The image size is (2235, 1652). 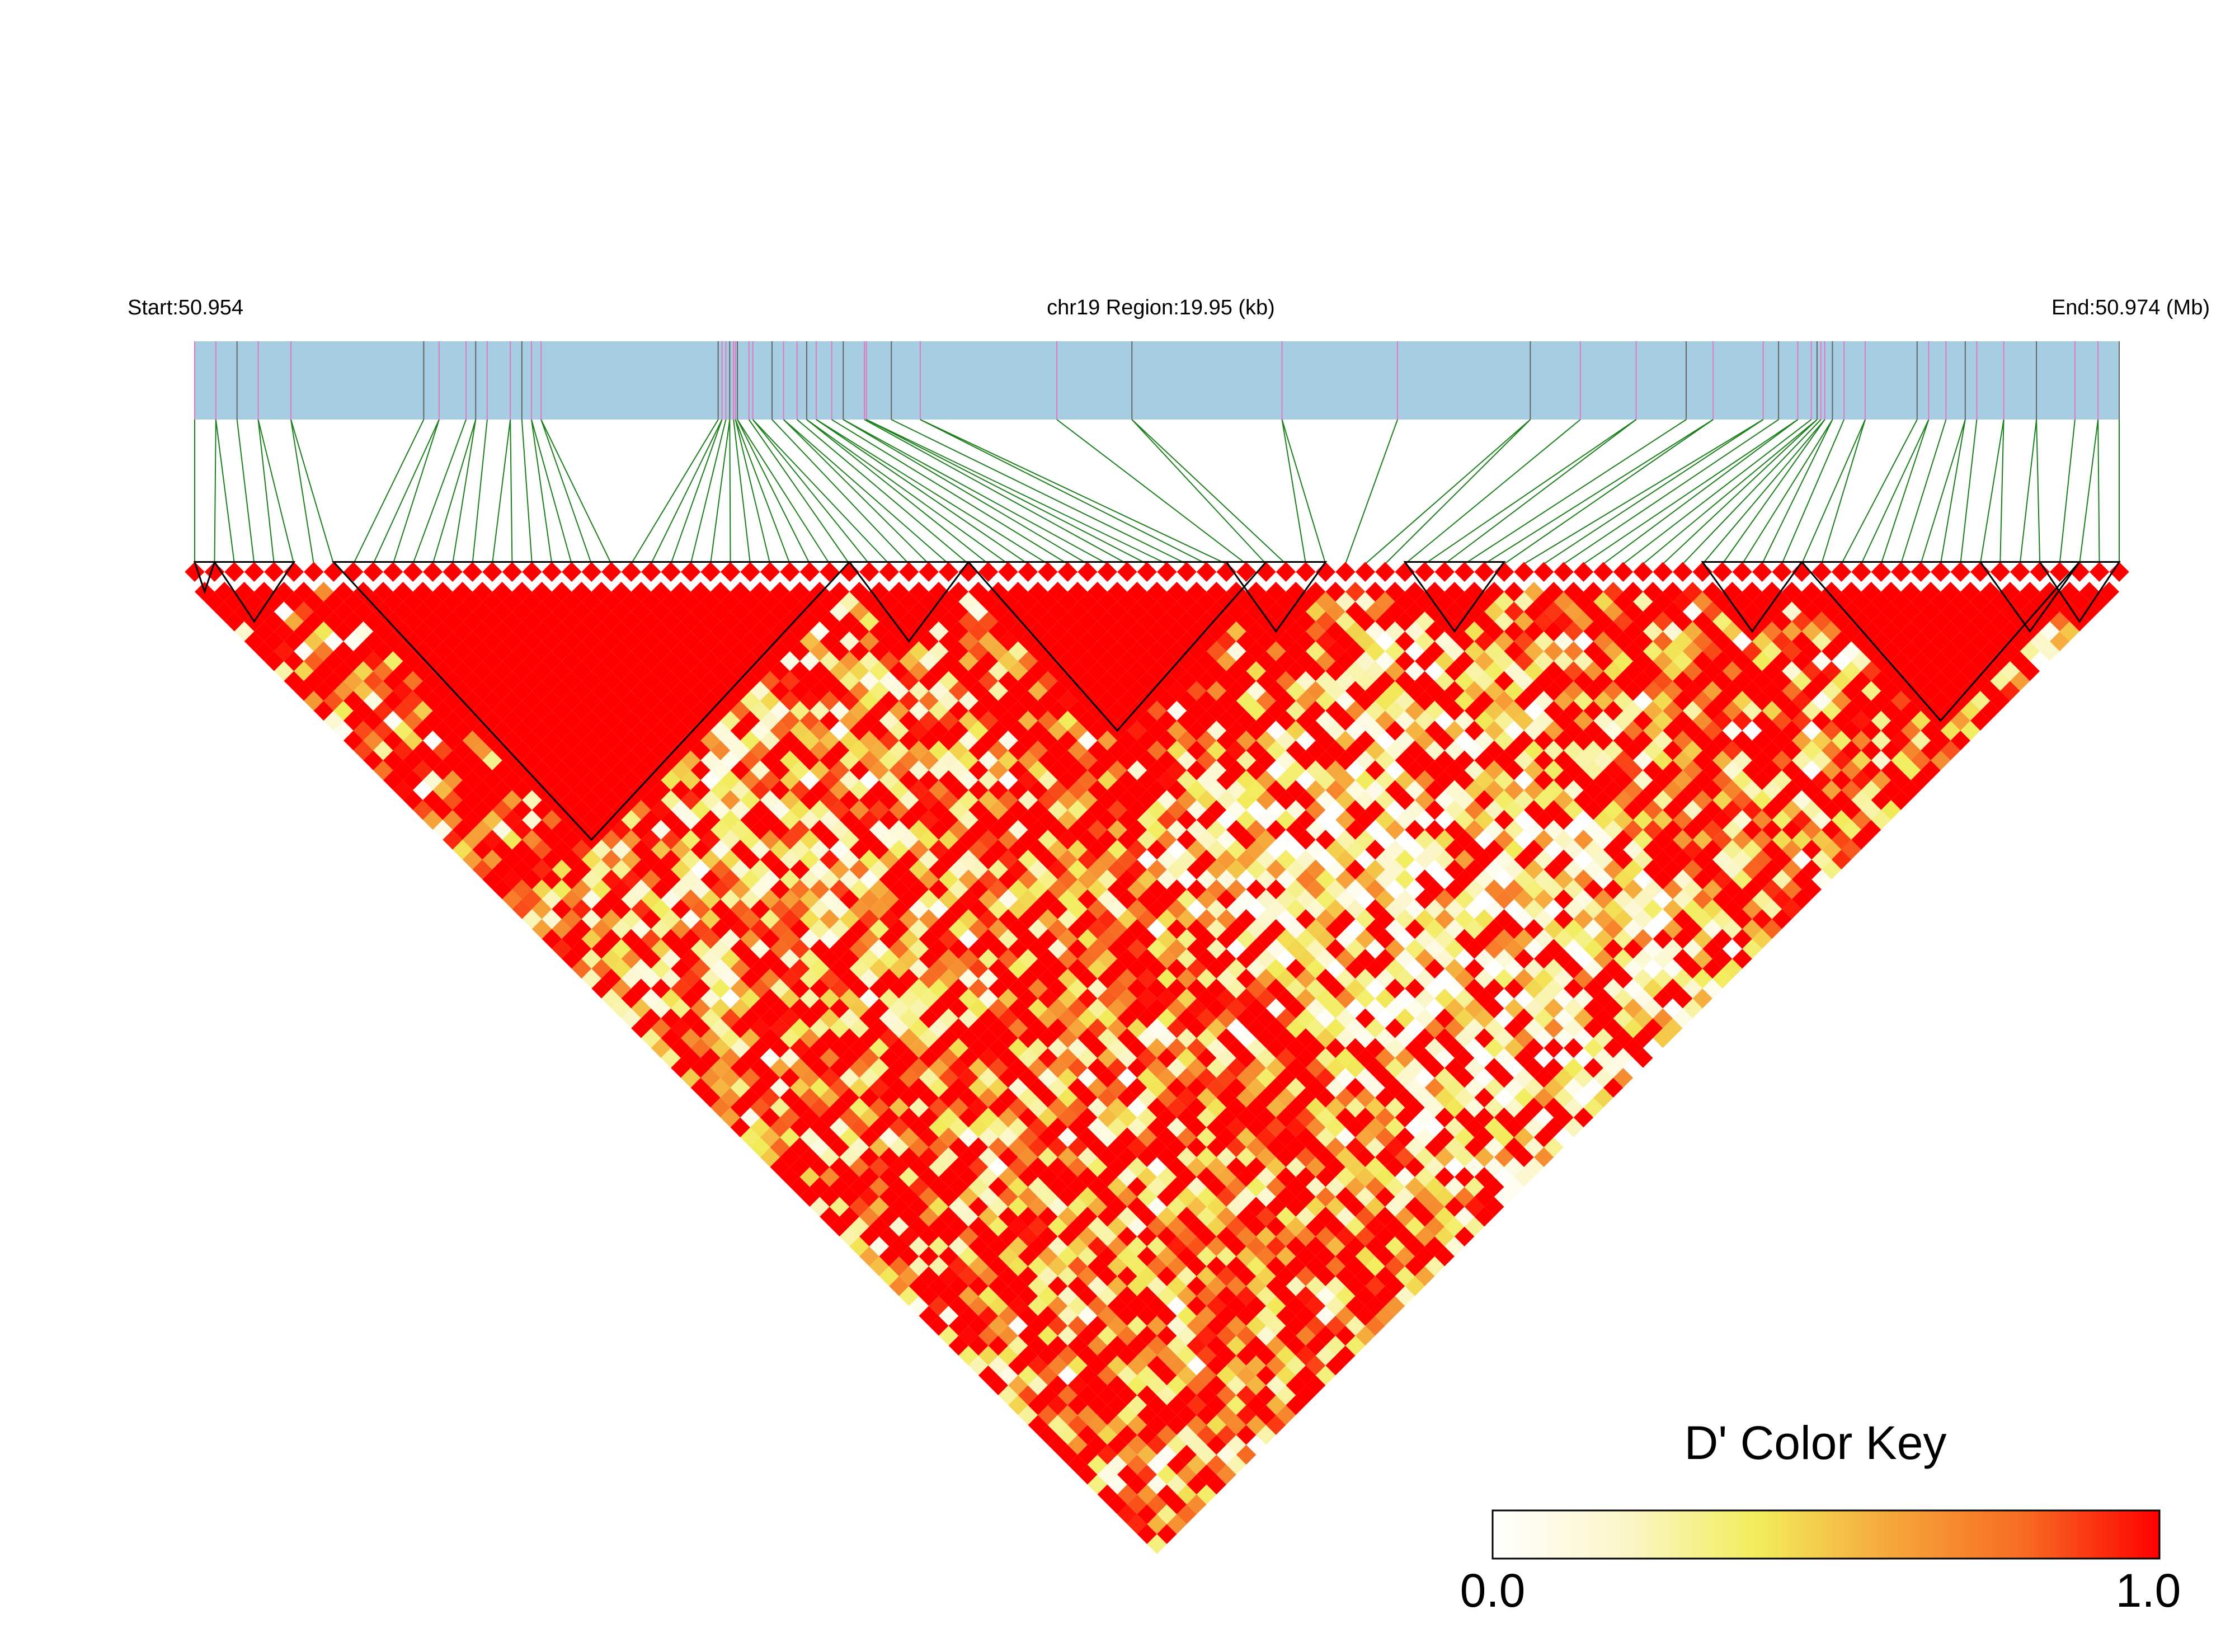 I want to click on region-label: chr19 Region:19.95 (kb), so click(x=1161, y=308).